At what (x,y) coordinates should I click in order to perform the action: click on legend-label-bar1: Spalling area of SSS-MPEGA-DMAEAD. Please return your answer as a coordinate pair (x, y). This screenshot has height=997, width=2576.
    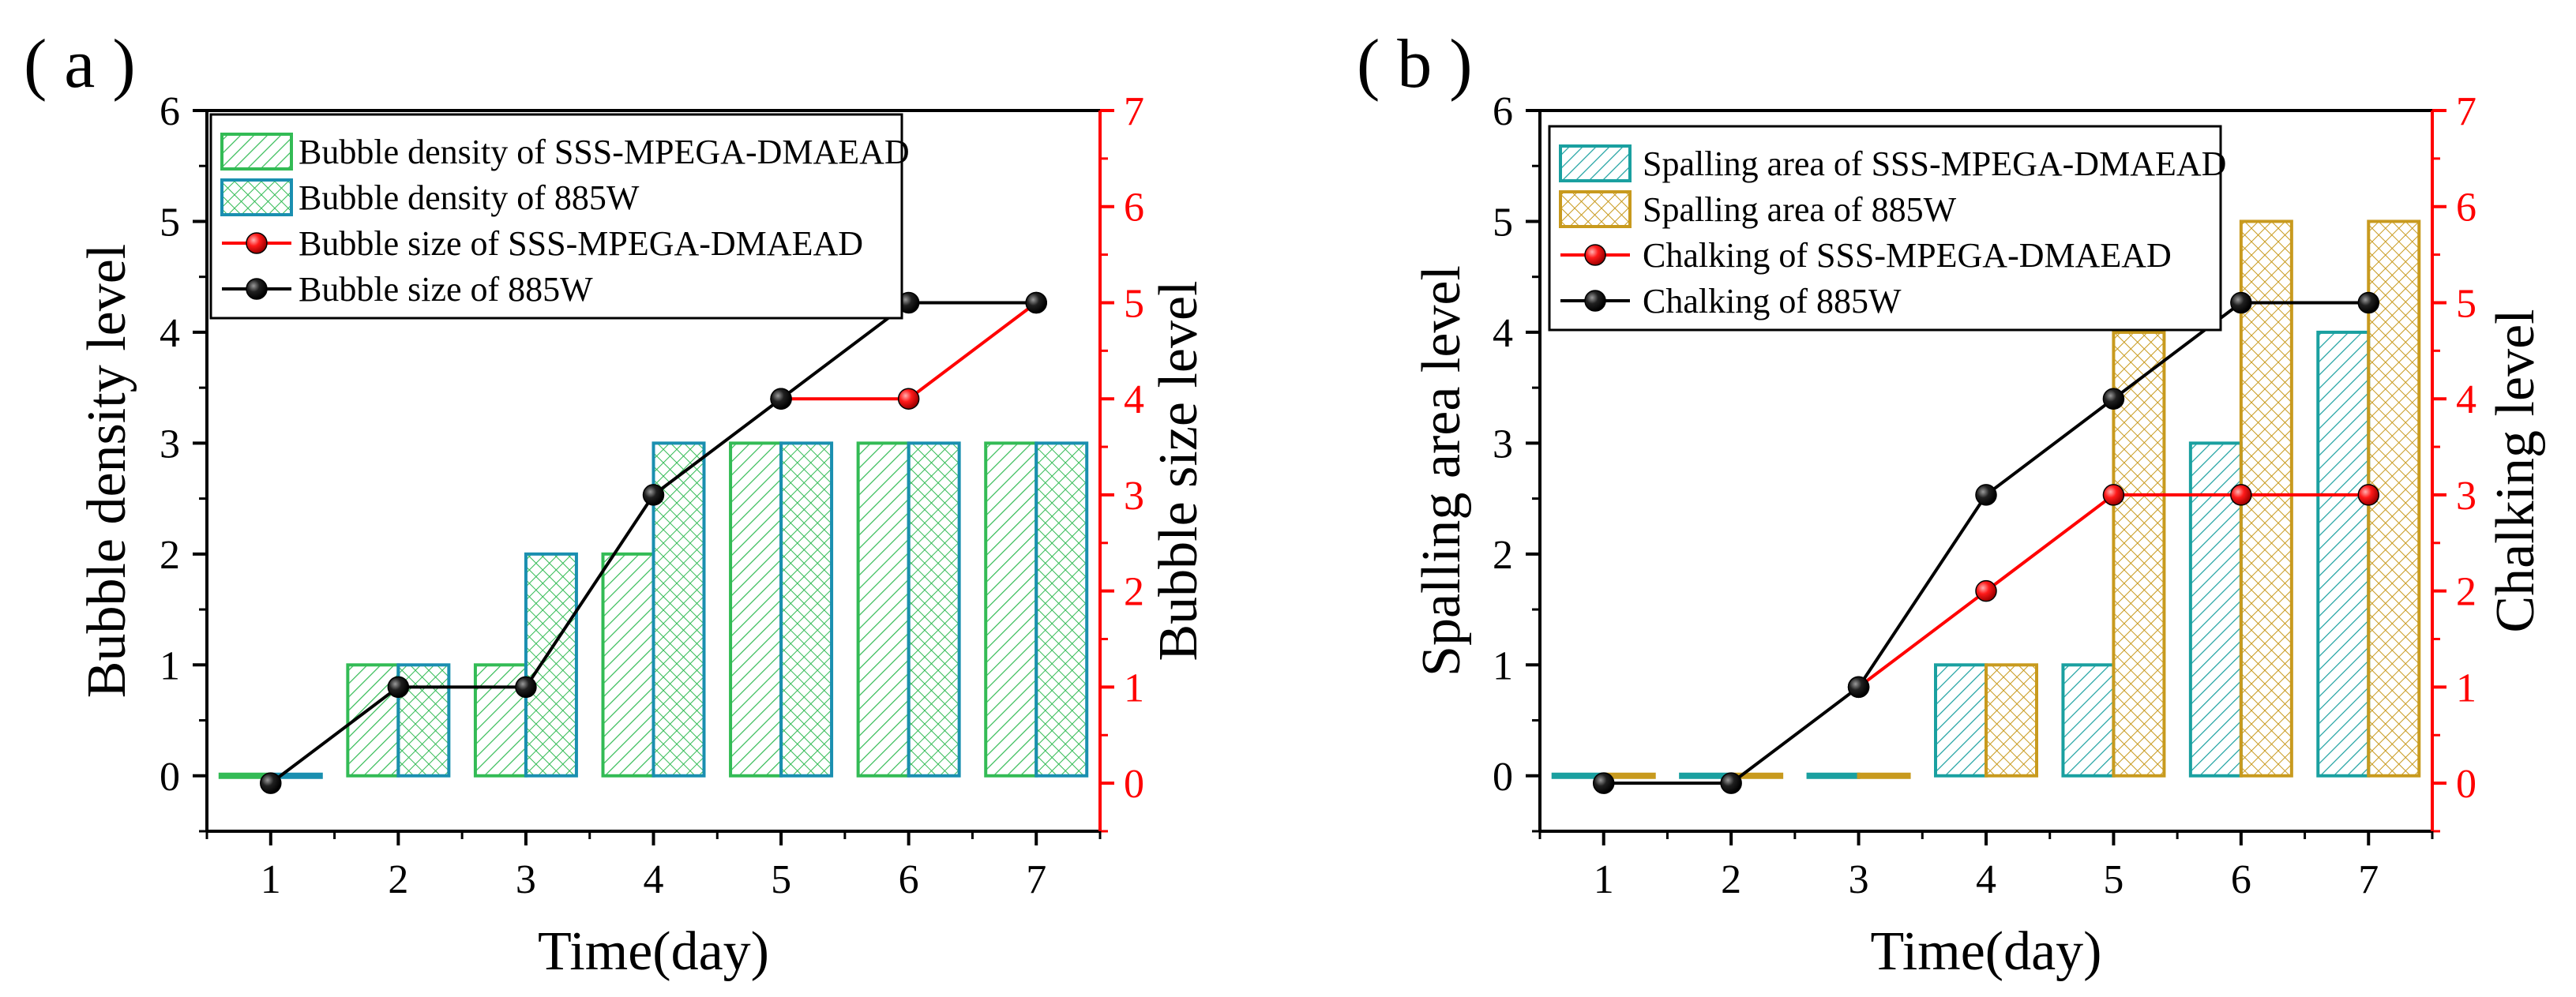
    Looking at the image, I should click on (1934, 164).